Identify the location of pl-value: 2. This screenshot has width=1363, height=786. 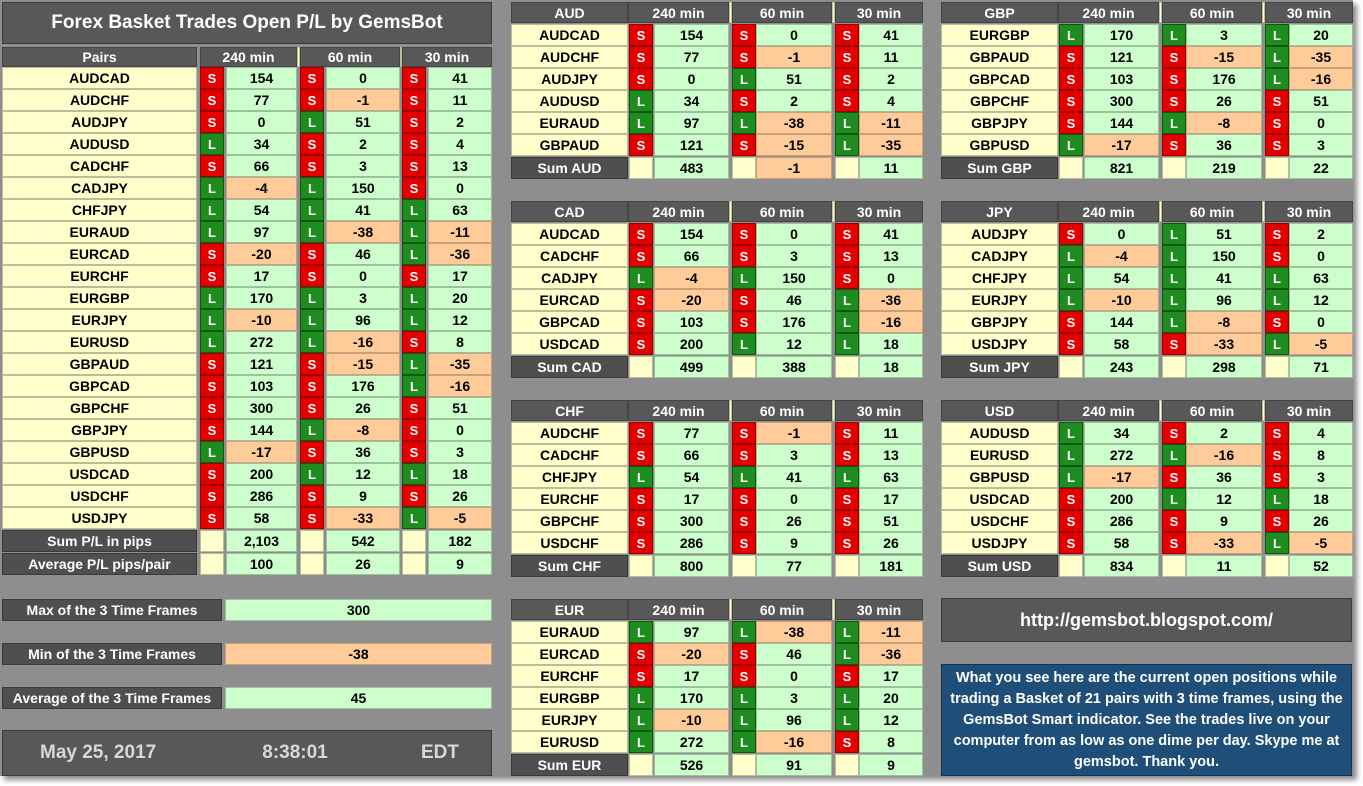
(794, 101).